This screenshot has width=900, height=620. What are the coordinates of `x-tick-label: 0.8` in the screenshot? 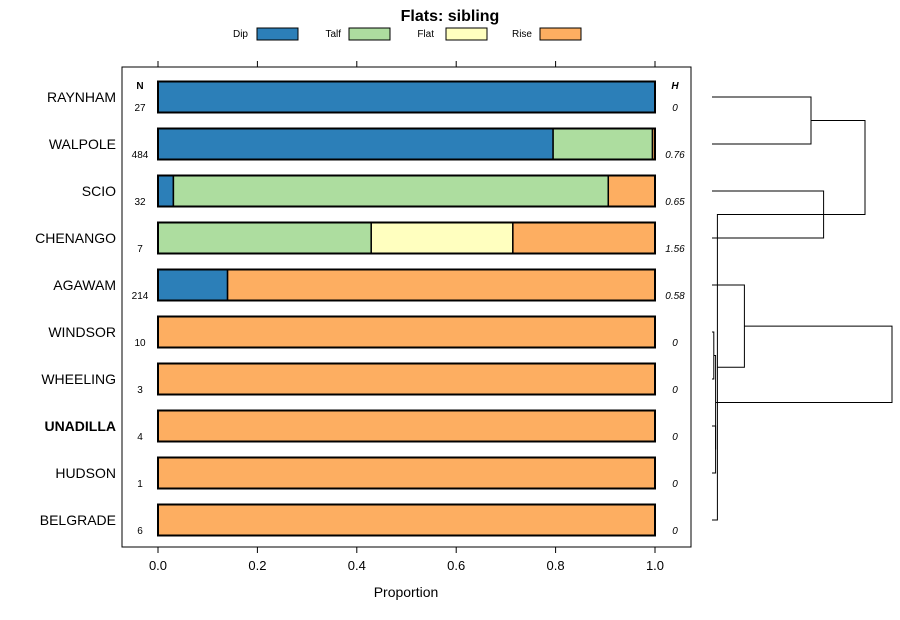 It's located at (556, 565).